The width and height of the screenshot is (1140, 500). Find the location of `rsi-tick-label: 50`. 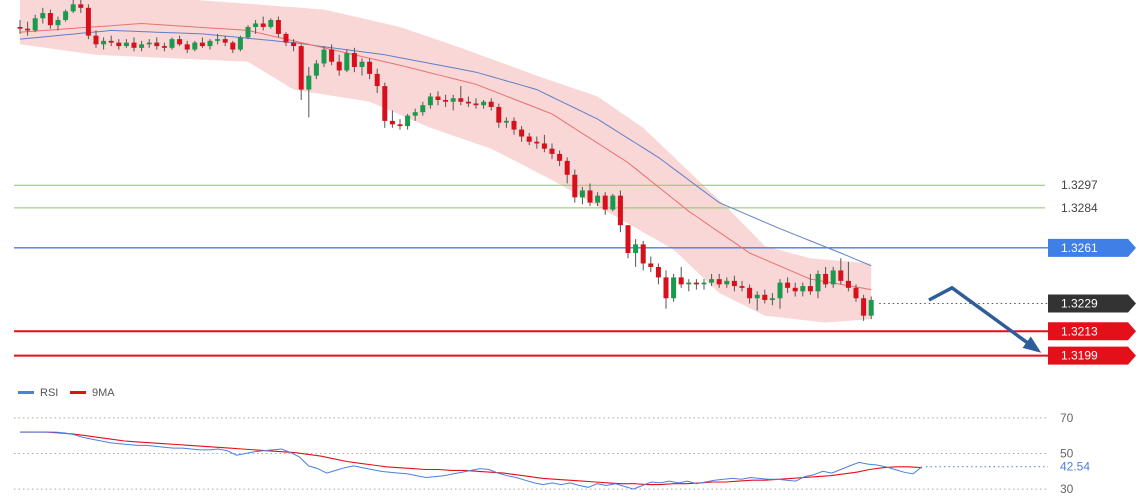

rsi-tick-label: 50 is located at coordinates (1067, 453).